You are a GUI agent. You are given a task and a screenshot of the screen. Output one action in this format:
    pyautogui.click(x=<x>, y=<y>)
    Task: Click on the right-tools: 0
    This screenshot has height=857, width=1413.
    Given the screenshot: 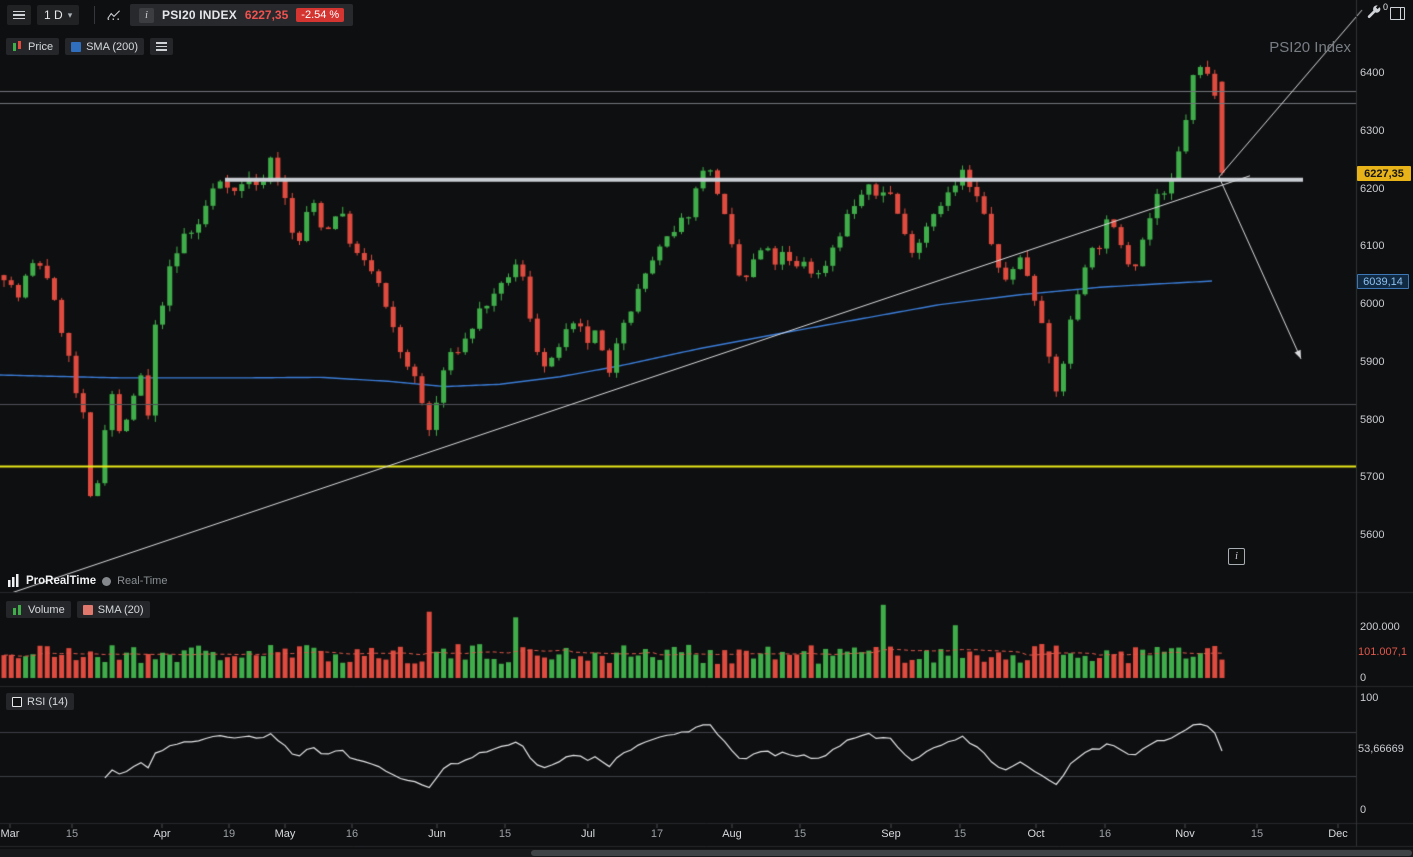 What is the action you would take?
    pyautogui.click(x=1385, y=13)
    